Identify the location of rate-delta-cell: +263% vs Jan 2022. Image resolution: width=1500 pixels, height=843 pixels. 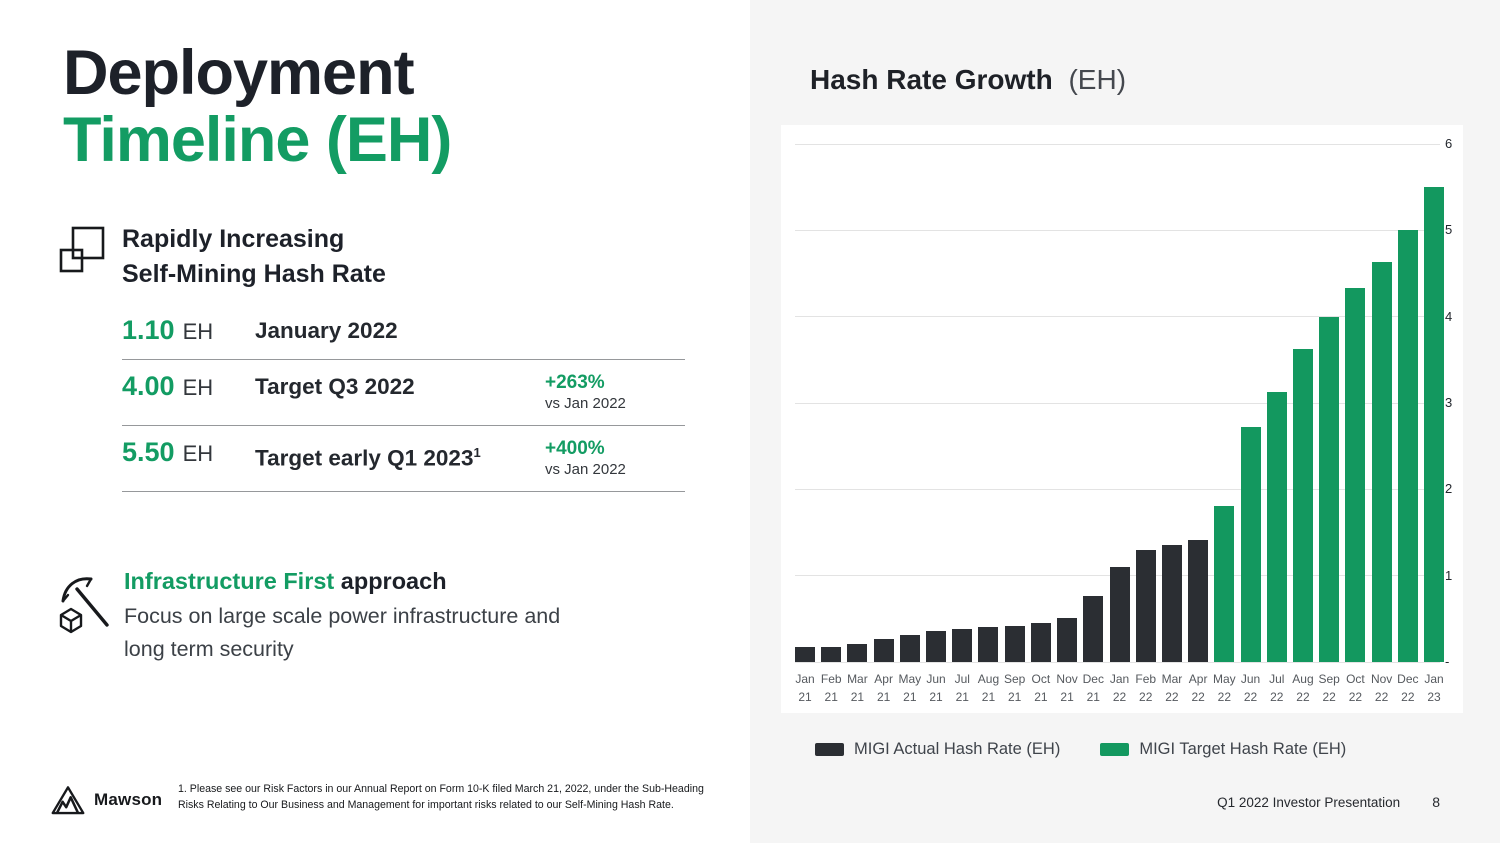
(615, 392).